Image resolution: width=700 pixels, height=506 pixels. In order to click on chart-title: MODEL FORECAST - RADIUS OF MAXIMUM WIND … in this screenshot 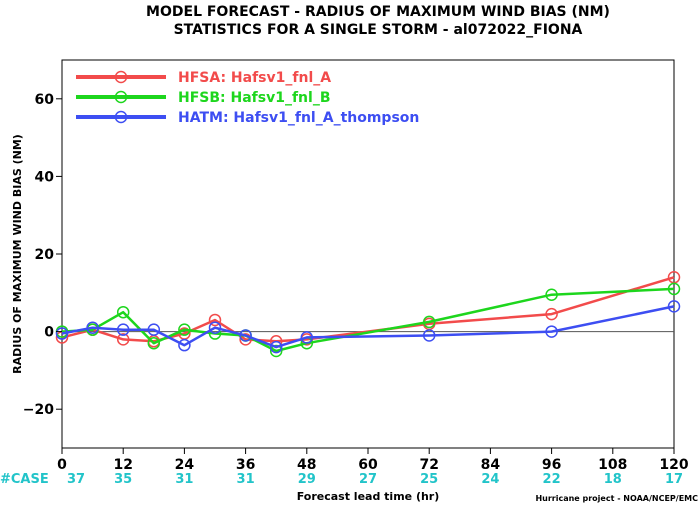, I will do `click(378, 12)`.